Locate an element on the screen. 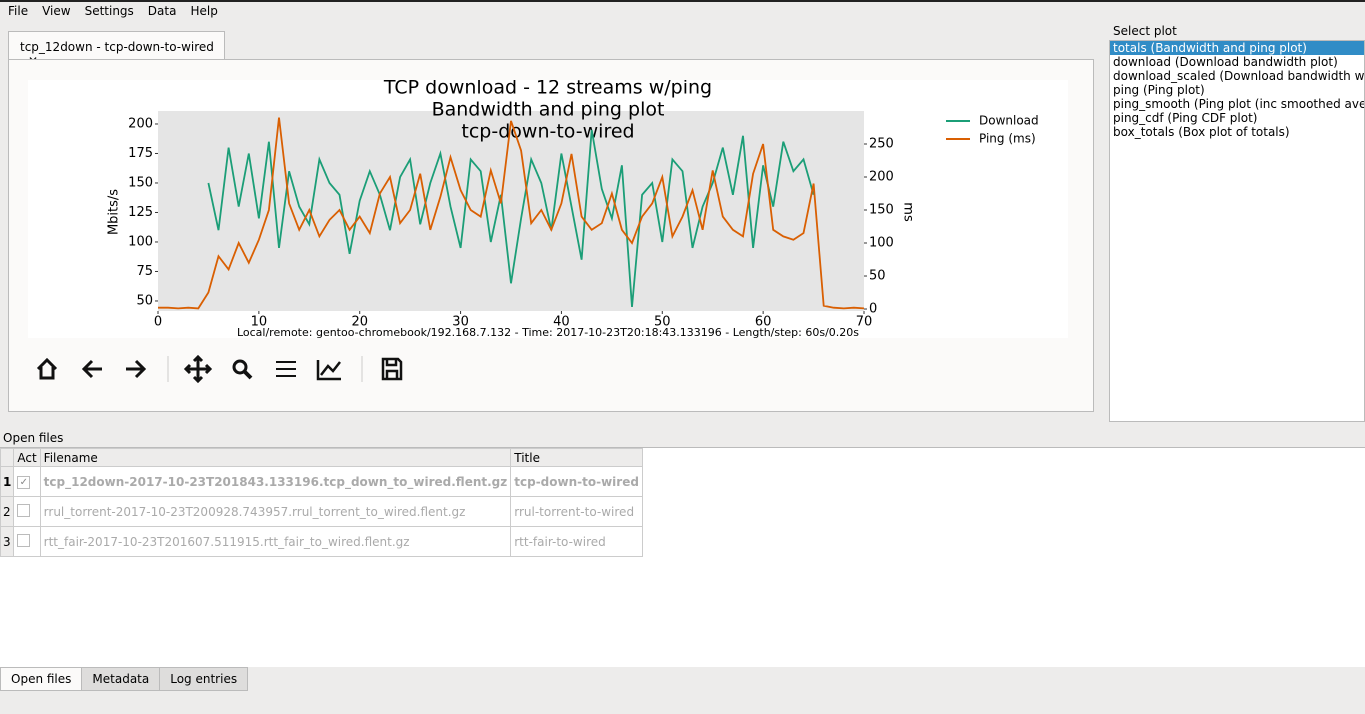 This screenshot has width=1365, height=714. x-tick-label: 50 is located at coordinates (662, 322).